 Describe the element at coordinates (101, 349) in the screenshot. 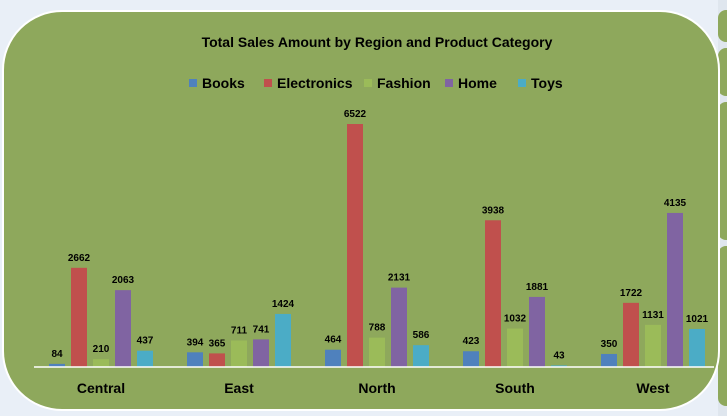

I see `data-label-central-fashion: 210` at that location.